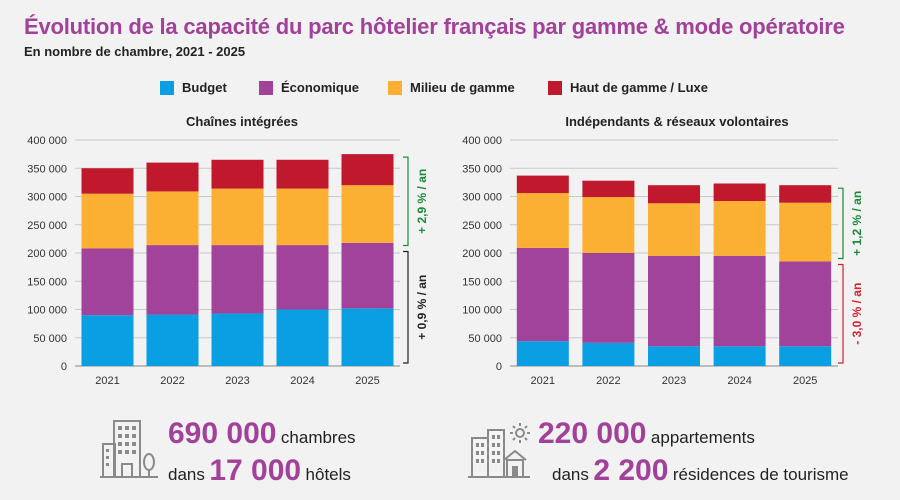 Image resolution: width=900 pixels, height=500 pixels. I want to click on y-tick-label-chaines: 250 000, so click(47, 226).